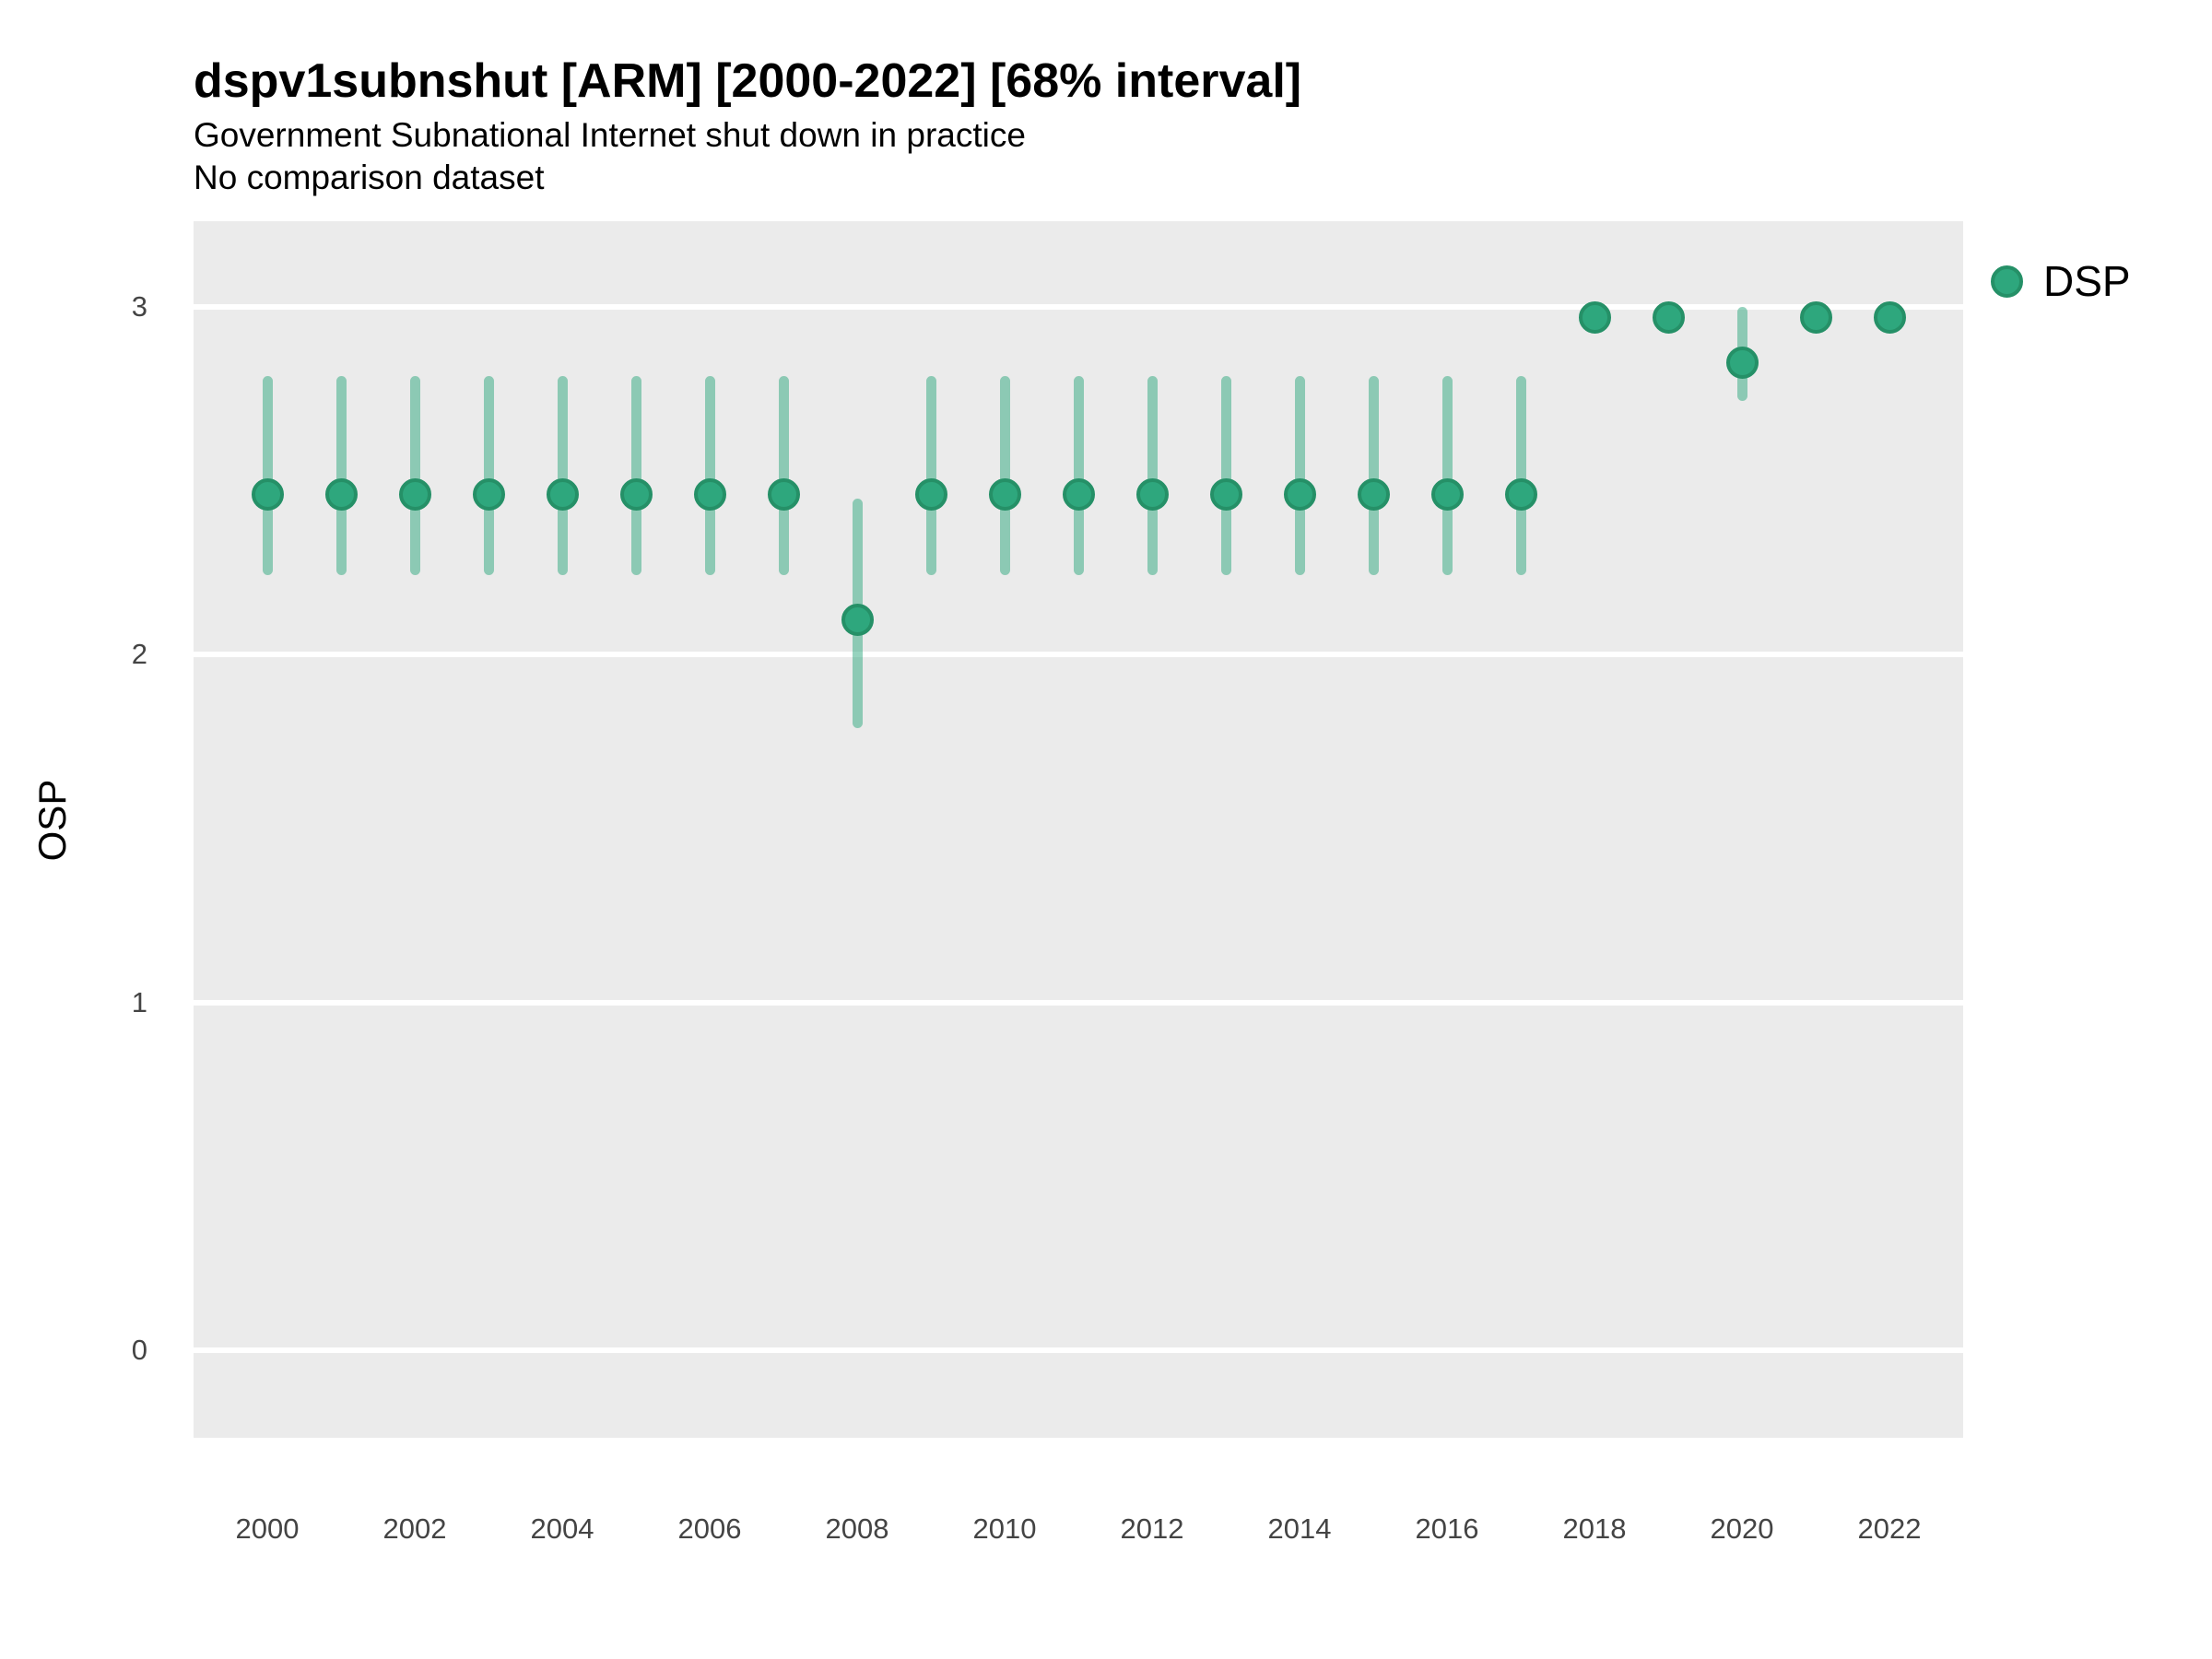  What do you see at coordinates (709, 475) in the screenshot?
I see `interval-bar-2006` at bounding box center [709, 475].